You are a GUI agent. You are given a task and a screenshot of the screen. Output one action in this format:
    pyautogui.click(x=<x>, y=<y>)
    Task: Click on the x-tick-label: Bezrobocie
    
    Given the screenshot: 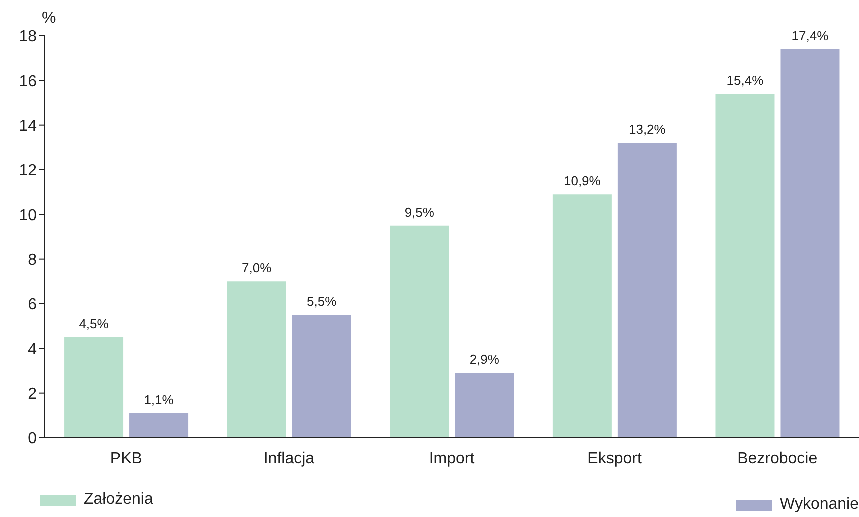 What is the action you would take?
    pyautogui.click(x=778, y=459)
    